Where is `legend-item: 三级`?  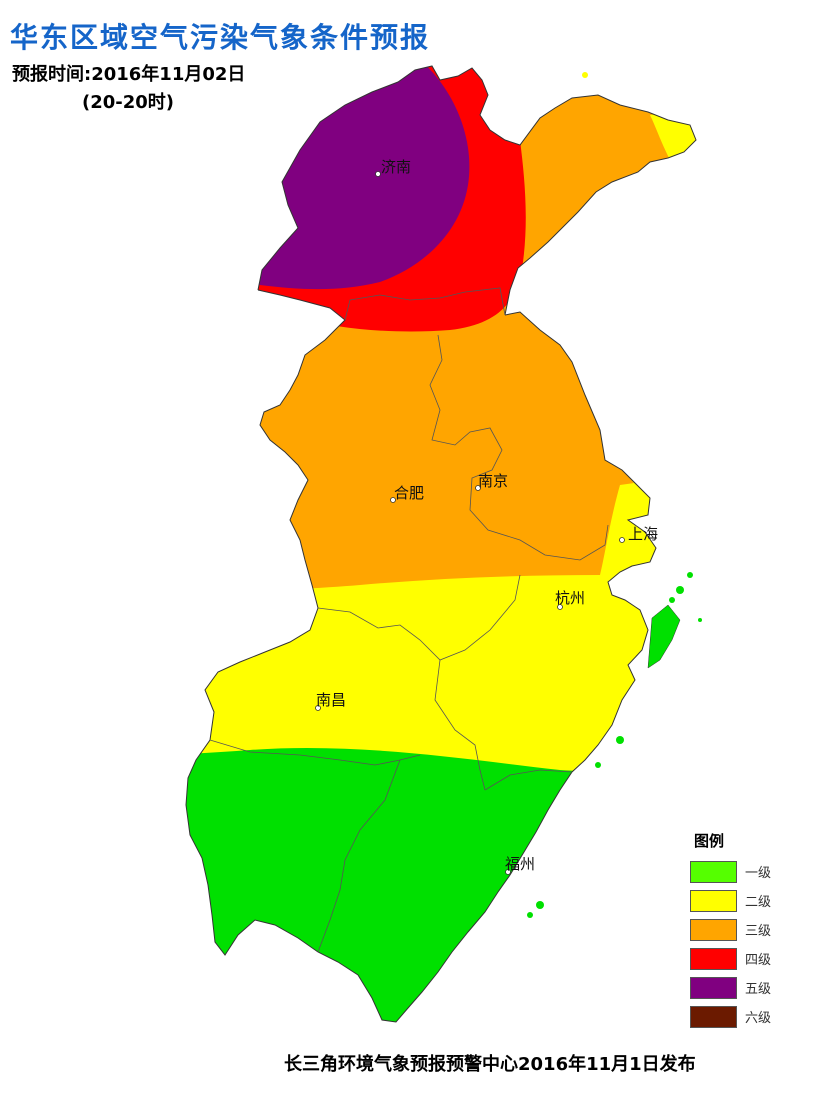
legend-item: 三级 is located at coordinates (745, 929).